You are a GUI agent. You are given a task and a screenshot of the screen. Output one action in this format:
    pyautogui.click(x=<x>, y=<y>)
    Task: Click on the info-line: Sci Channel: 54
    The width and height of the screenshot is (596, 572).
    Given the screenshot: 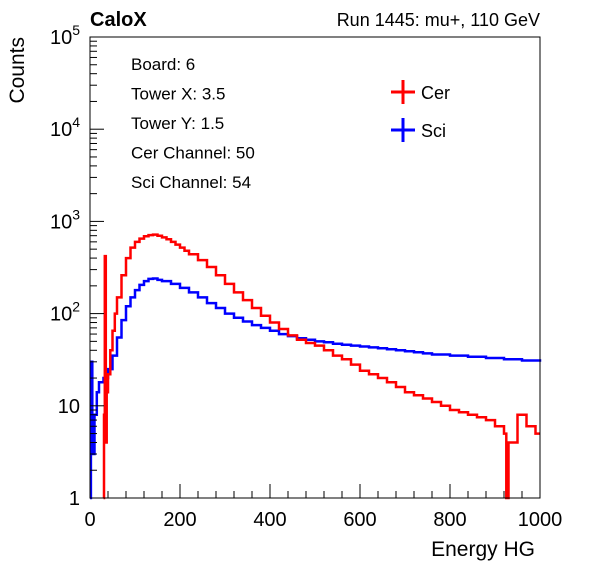 What is the action you would take?
    pyautogui.click(x=191, y=182)
    